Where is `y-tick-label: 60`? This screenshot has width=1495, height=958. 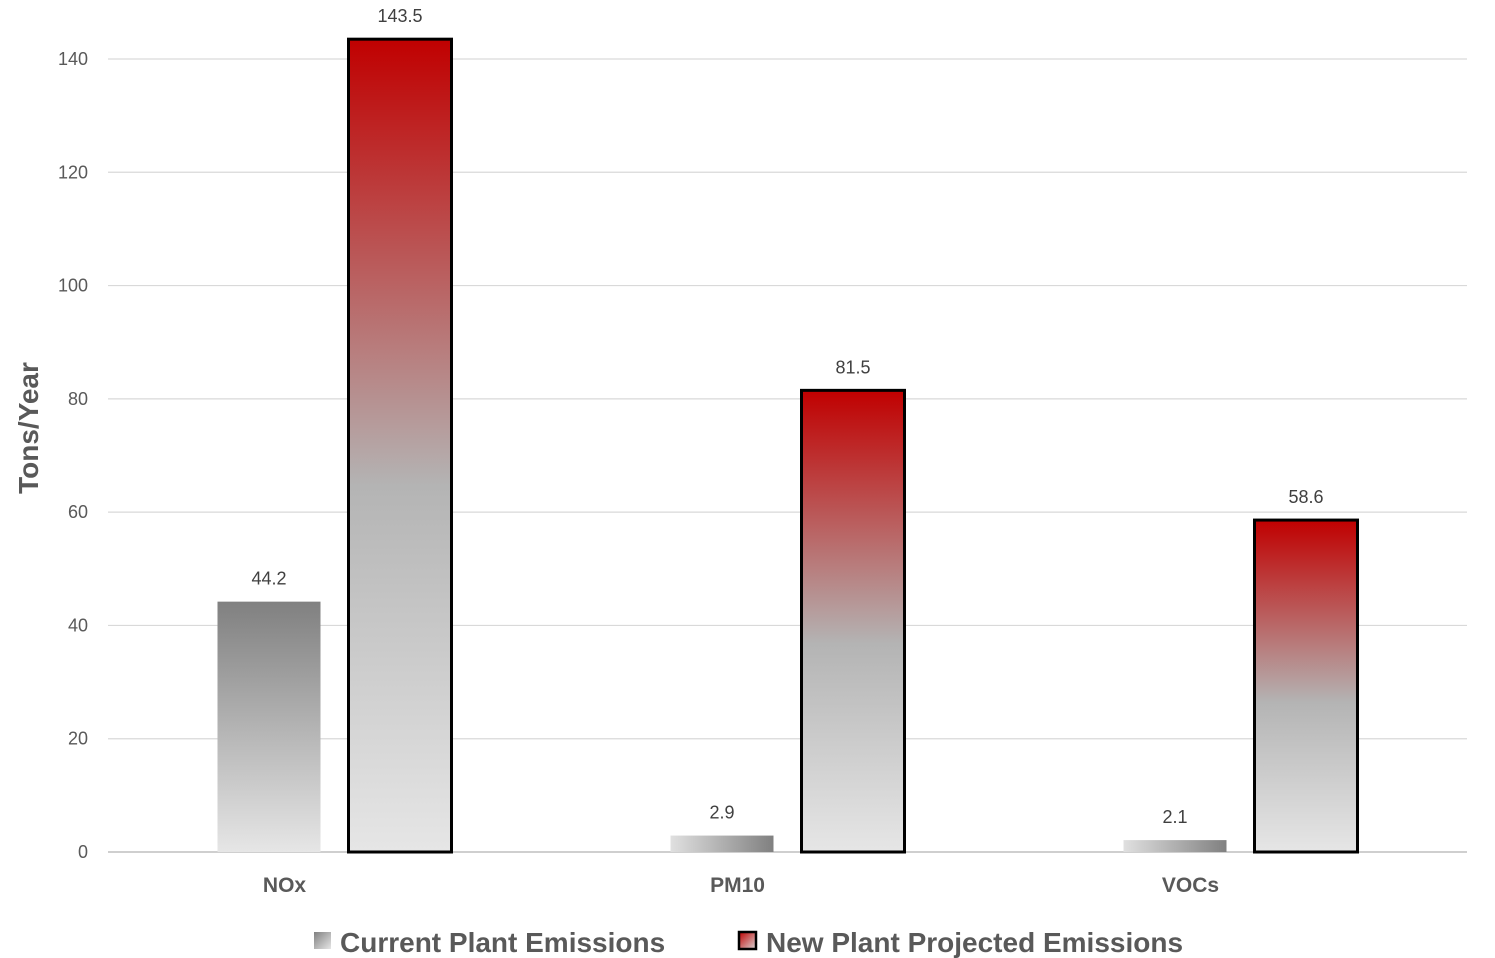 y-tick-label: 60 is located at coordinates (78, 512).